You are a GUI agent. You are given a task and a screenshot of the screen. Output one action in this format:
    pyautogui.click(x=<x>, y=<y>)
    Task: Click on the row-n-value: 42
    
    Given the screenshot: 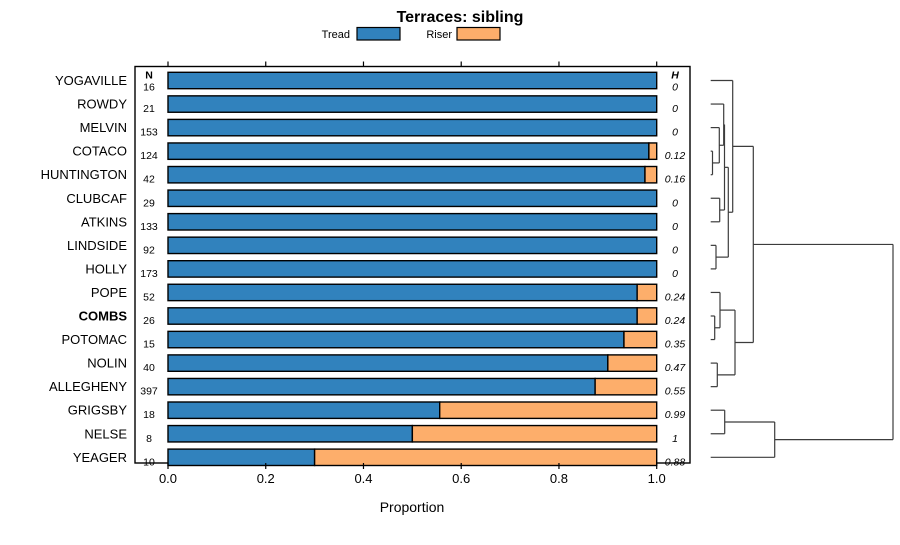 What is the action you would take?
    pyautogui.click(x=149, y=180)
    